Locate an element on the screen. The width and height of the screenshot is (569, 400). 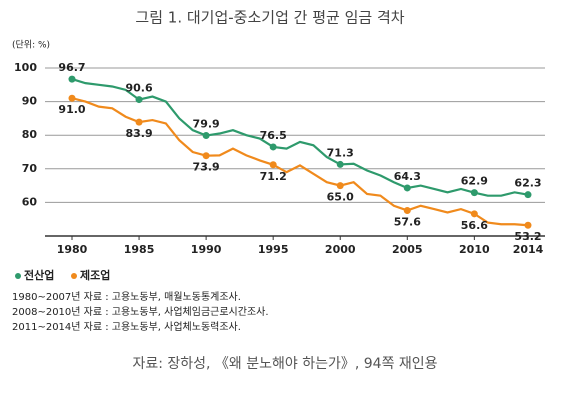
source-note: 2008~2010년 자료 : 고용노동부, 사업체임금근로시간조사. is located at coordinates (140, 311).